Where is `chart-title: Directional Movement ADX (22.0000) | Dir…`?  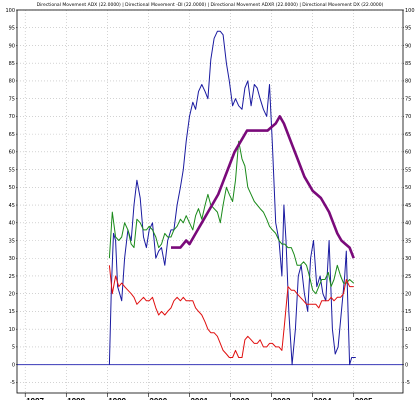
chart-title: Directional Movement ADX (22.0000) | Dir… is located at coordinates (210, 5).